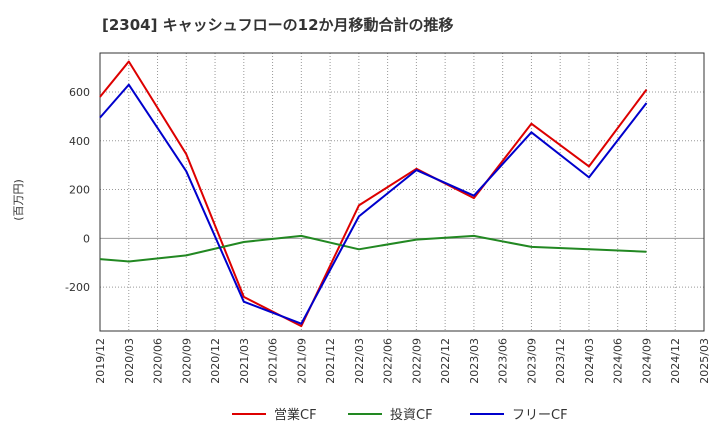 This screenshot has width=720, height=440. I want to click on y-tick-label: -200, so click(77, 287).